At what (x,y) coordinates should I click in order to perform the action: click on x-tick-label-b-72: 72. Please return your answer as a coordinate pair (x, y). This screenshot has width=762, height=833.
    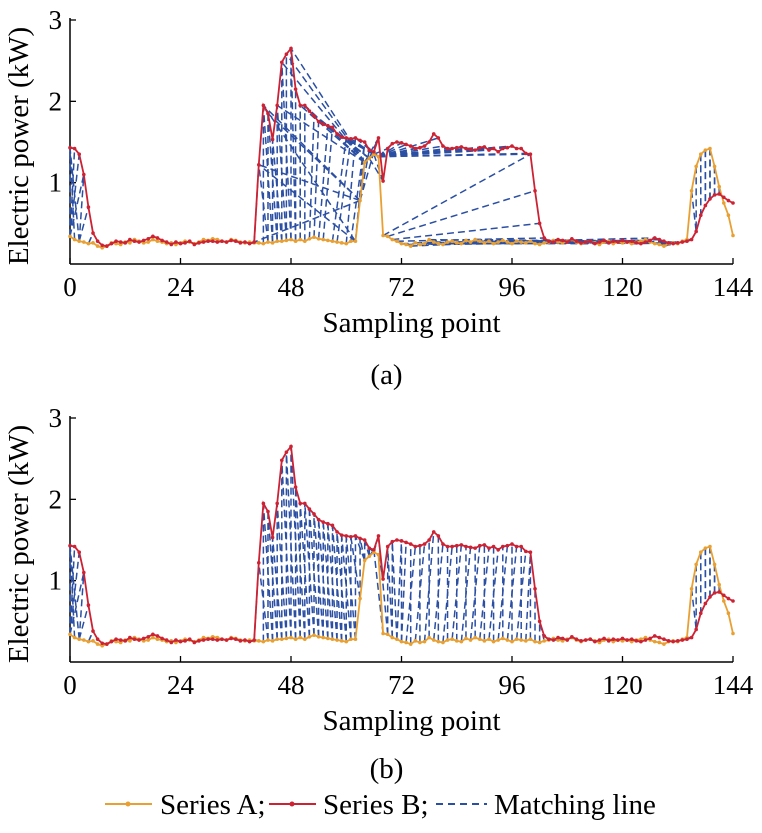
    Looking at the image, I should click on (401, 685).